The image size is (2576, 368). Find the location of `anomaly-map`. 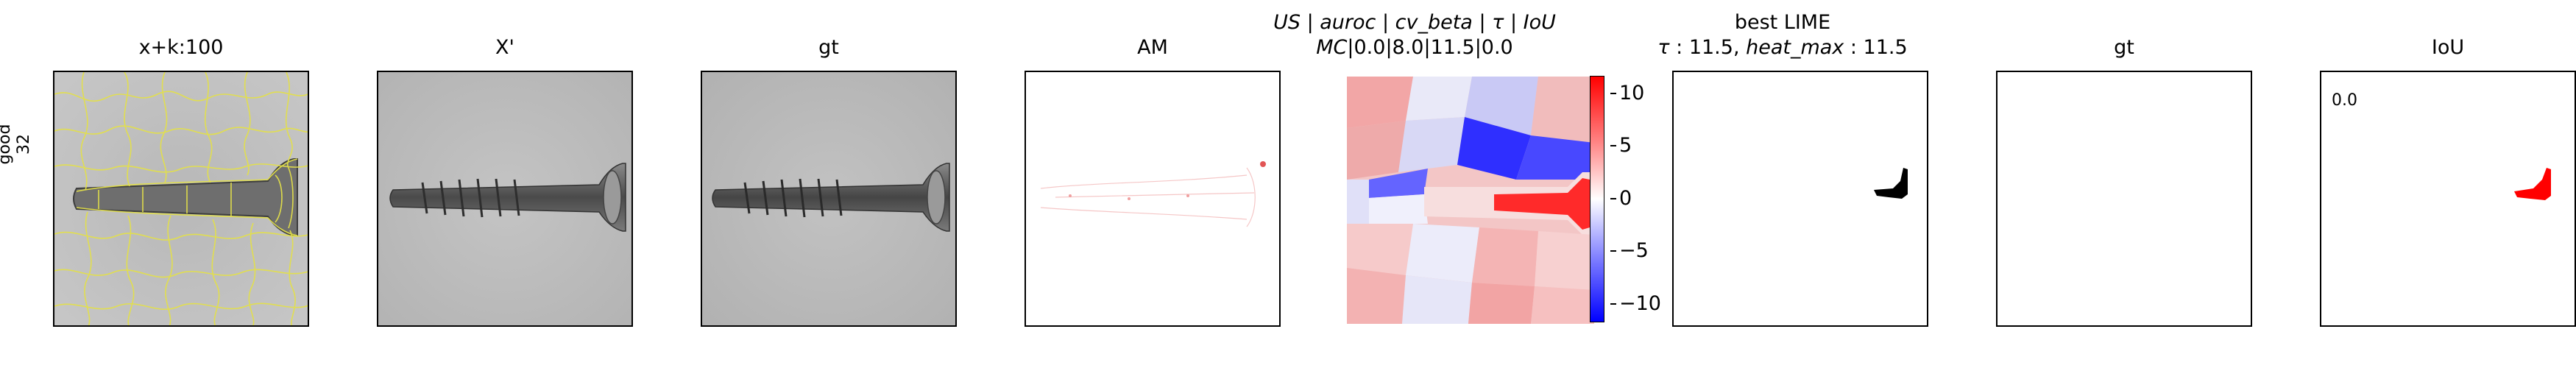

anomaly-map is located at coordinates (1153, 199).